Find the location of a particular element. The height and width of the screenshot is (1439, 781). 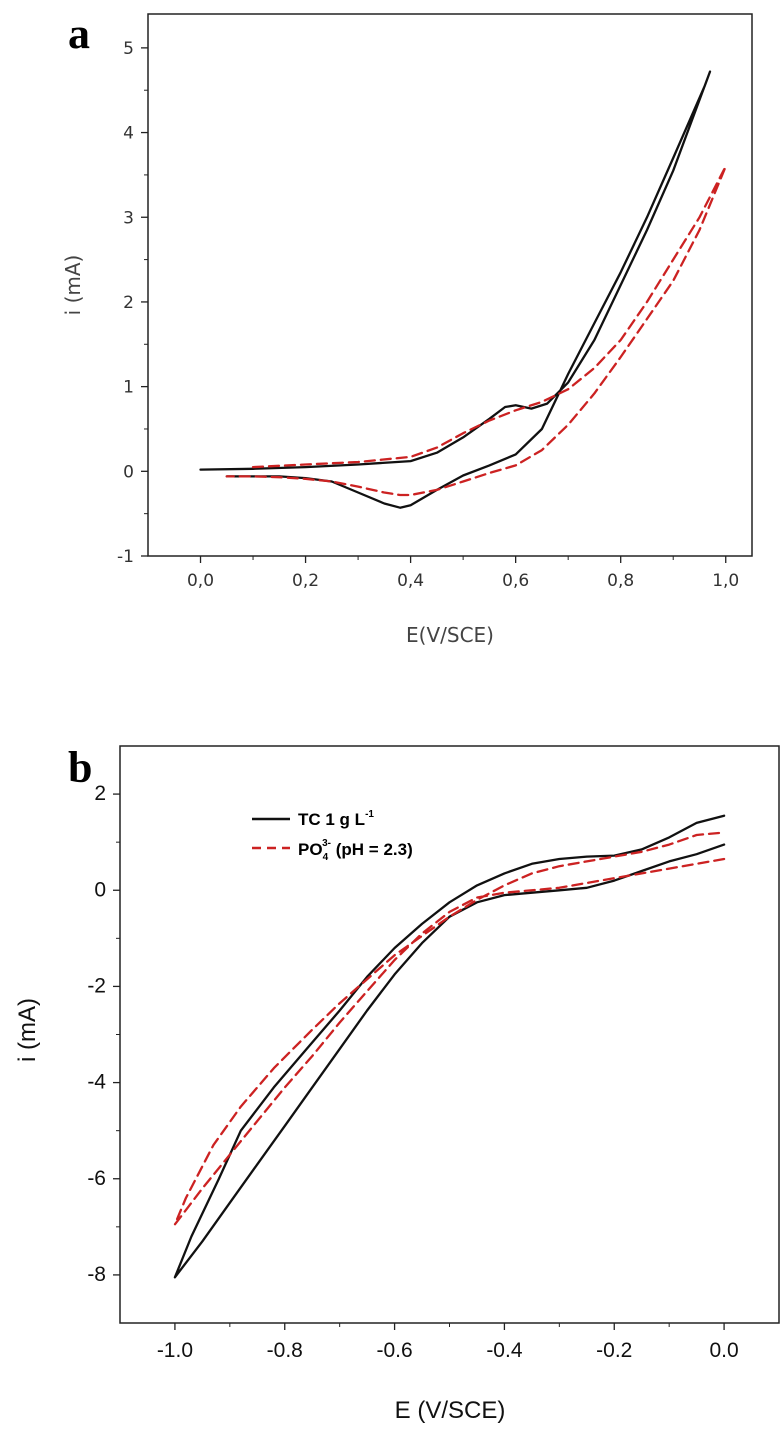

x-tick-label: -0.2 is located at coordinates (614, 1350).